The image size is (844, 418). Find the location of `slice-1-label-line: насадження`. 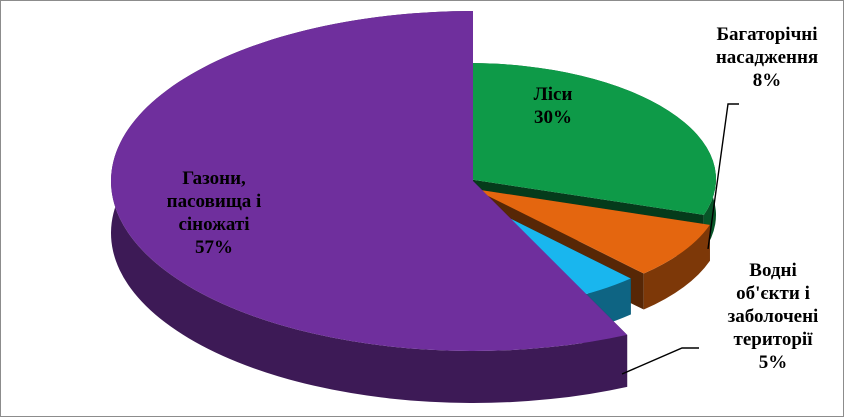

slice-1-label-line: насадження is located at coordinates (767, 57).